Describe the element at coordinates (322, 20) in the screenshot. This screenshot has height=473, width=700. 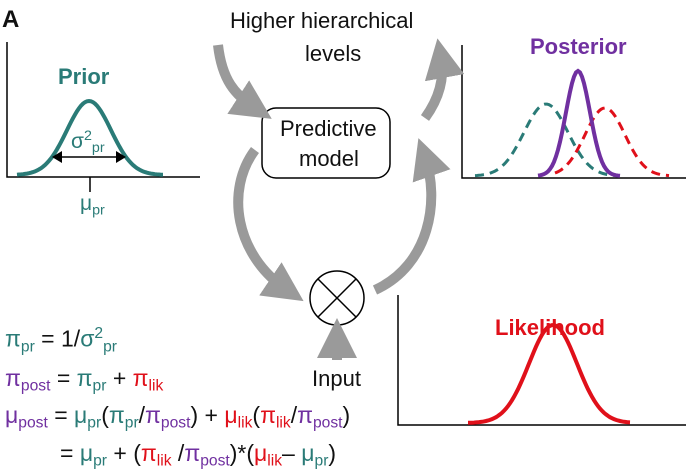
I see `higher-levels-label-line1: Higher hierarchical` at that location.